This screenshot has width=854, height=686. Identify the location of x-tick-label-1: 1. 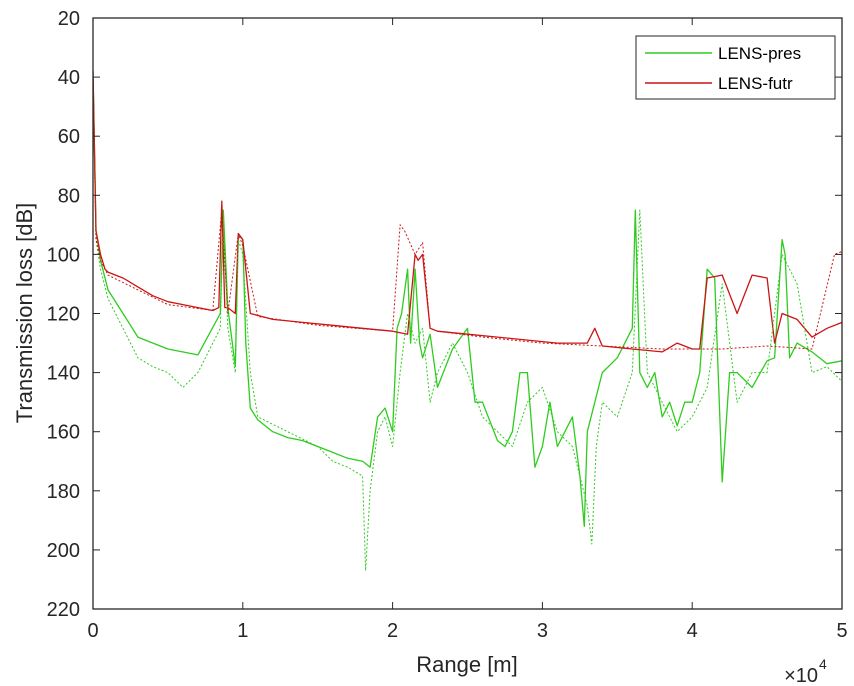
(242, 631).